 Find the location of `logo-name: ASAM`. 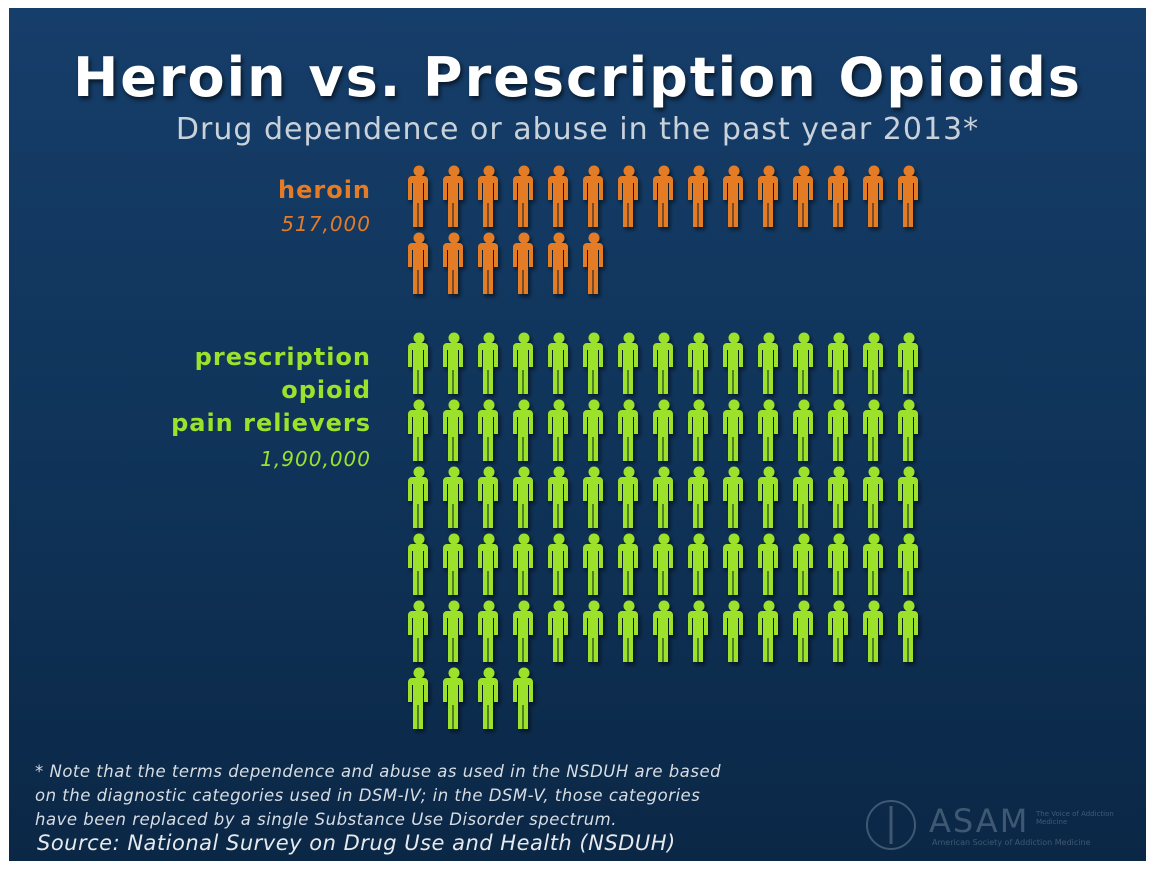

logo-name: ASAM is located at coordinates (979, 821).